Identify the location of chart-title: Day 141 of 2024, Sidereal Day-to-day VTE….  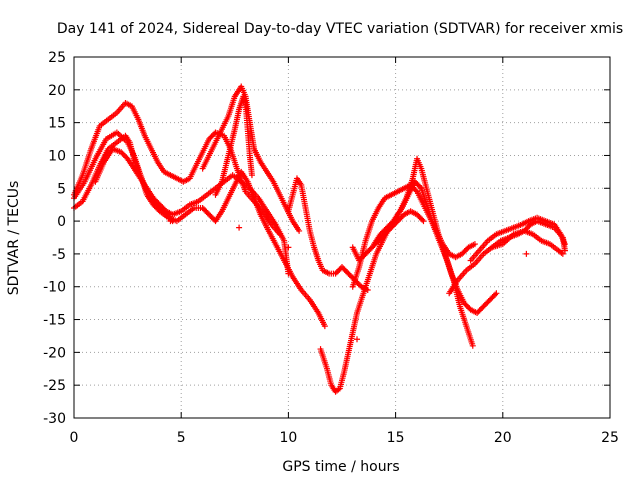
(340, 29).